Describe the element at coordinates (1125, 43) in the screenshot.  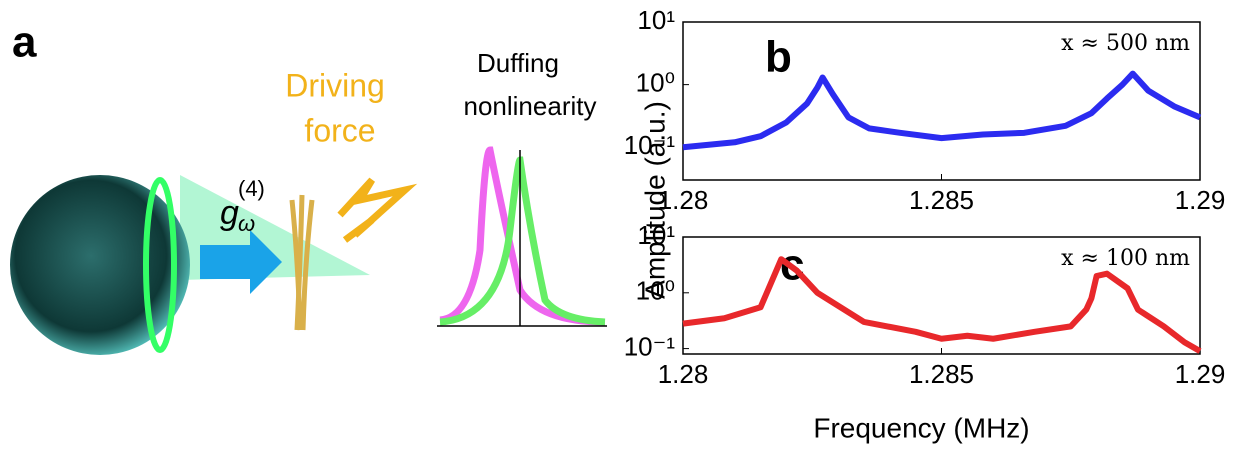
I see `annotation: x ≈ 500 nm` at that location.